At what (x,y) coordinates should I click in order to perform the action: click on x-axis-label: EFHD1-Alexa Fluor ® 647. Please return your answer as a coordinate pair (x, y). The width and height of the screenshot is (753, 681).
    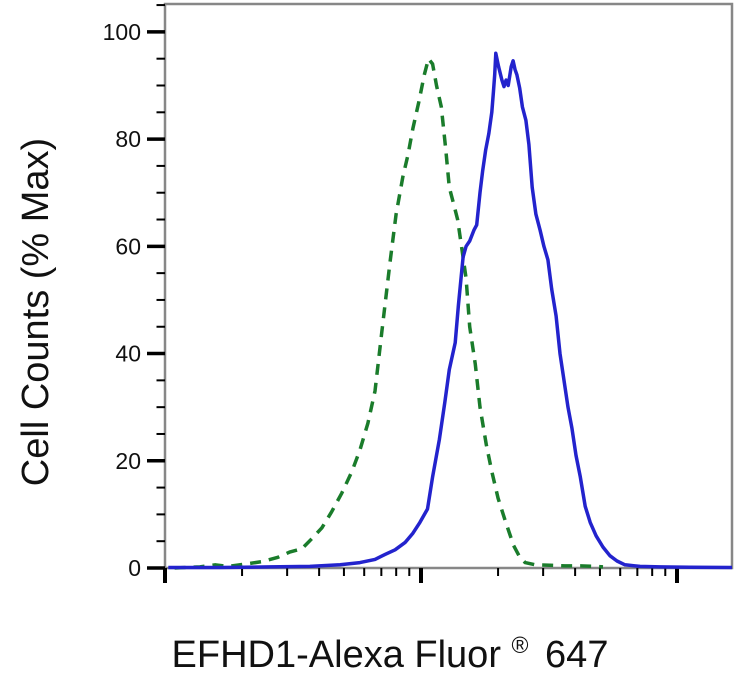
    Looking at the image, I should click on (390, 648).